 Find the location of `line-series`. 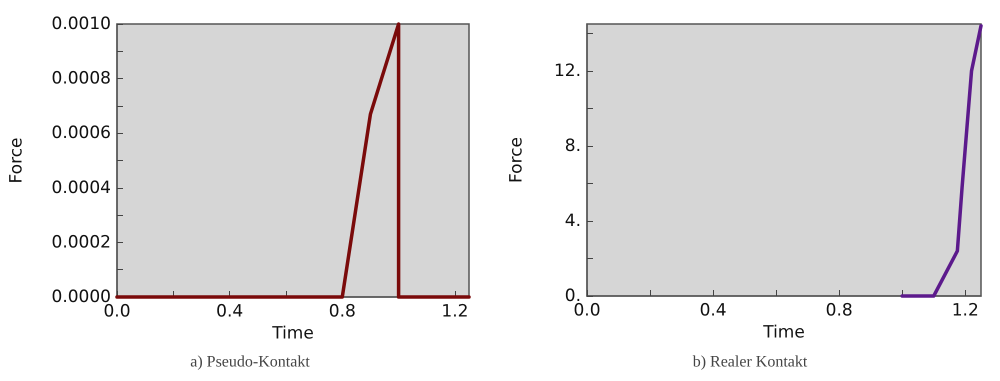

line-series is located at coordinates (941, 161).